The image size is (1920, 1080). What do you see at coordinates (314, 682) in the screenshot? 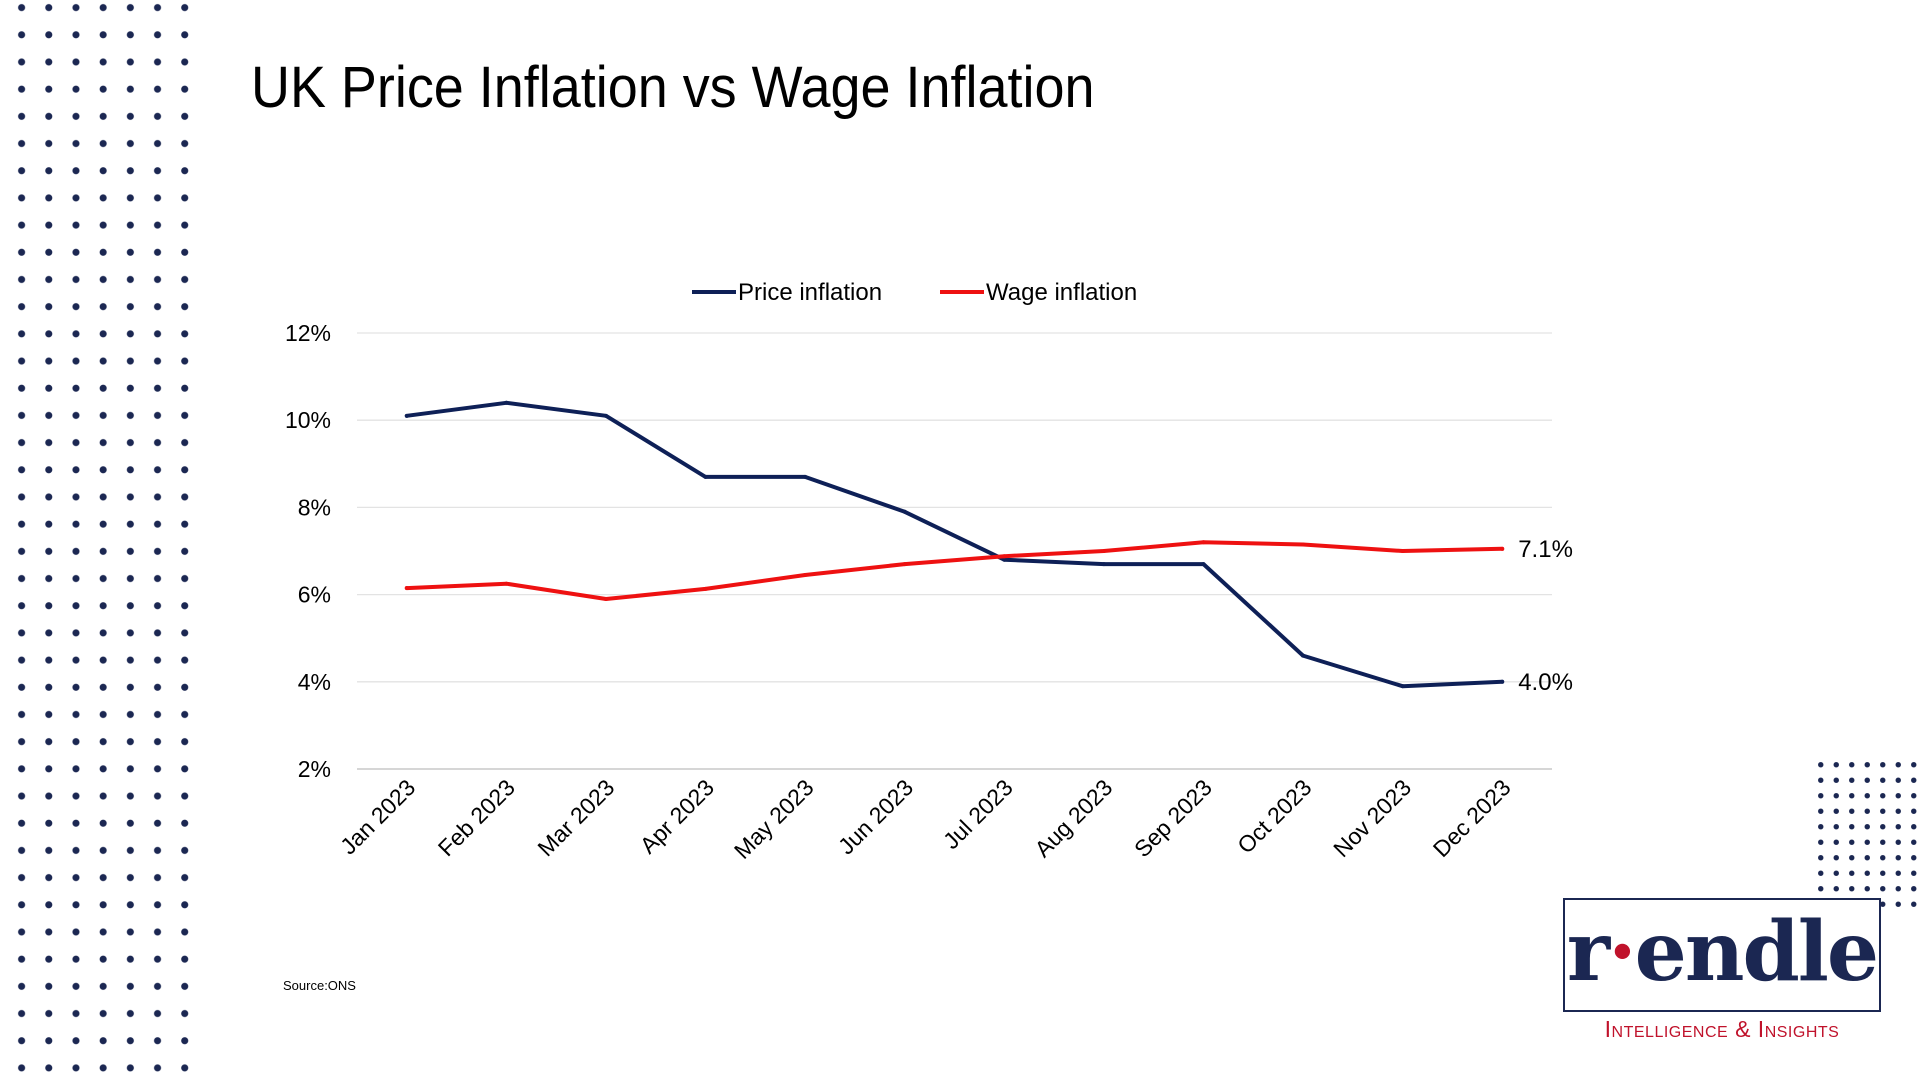
I see `y-tick-label: 4%` at bounding box center [314, 682].